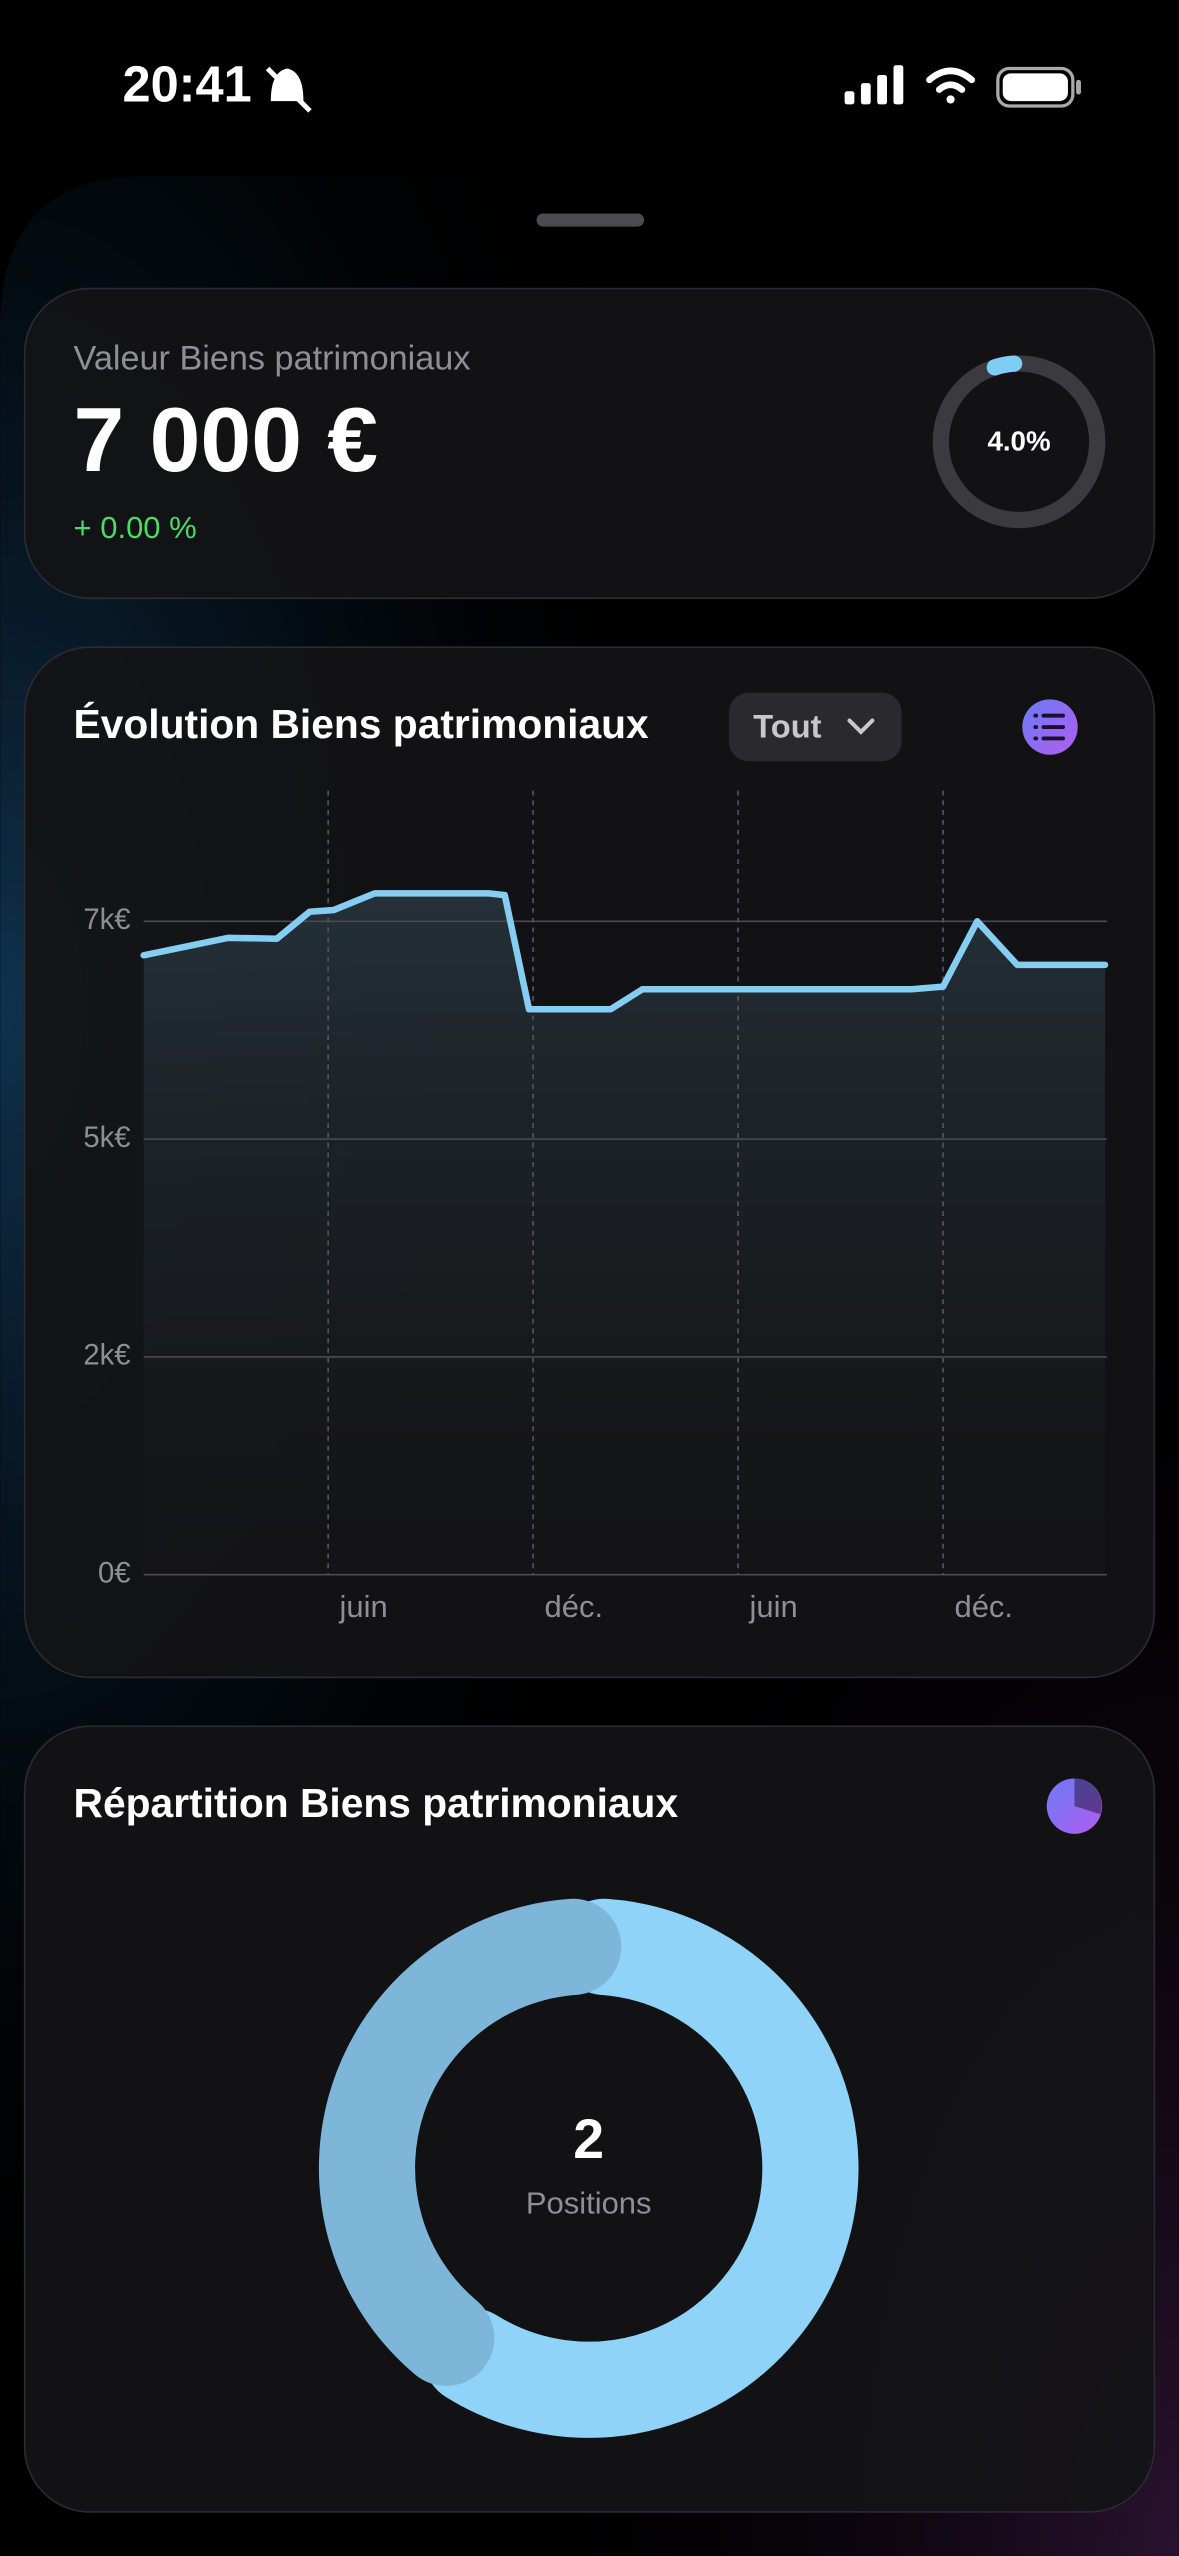  Describe the element at coordinates (1018, 441) in the screenshot. I see `gauge-label: 4.0%` at that location.